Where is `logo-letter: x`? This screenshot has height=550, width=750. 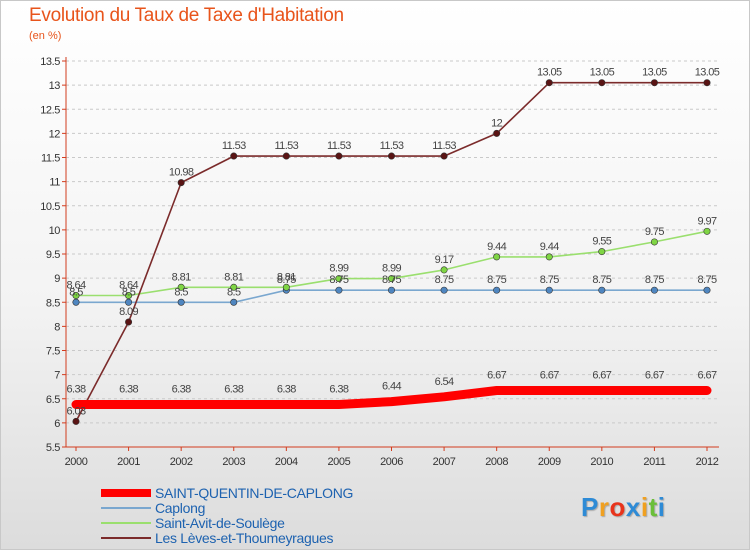
logo-letter: x is located at coordinates (633, 507).